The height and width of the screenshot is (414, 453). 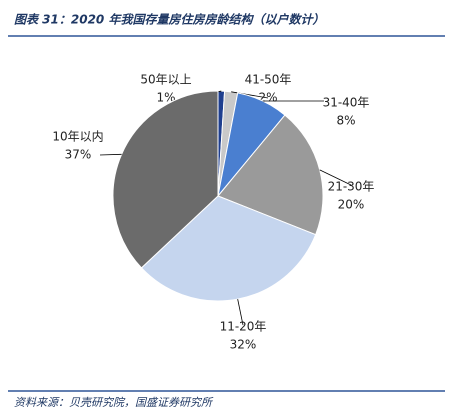 I want to click on slice-label: 50年以上, so click(x=165, y=80).